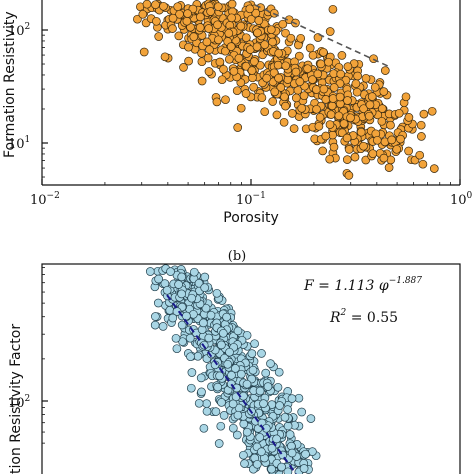  Describe the element at coordinates (322, 36) in the screenshot. I see `trend-line-a` at that location.